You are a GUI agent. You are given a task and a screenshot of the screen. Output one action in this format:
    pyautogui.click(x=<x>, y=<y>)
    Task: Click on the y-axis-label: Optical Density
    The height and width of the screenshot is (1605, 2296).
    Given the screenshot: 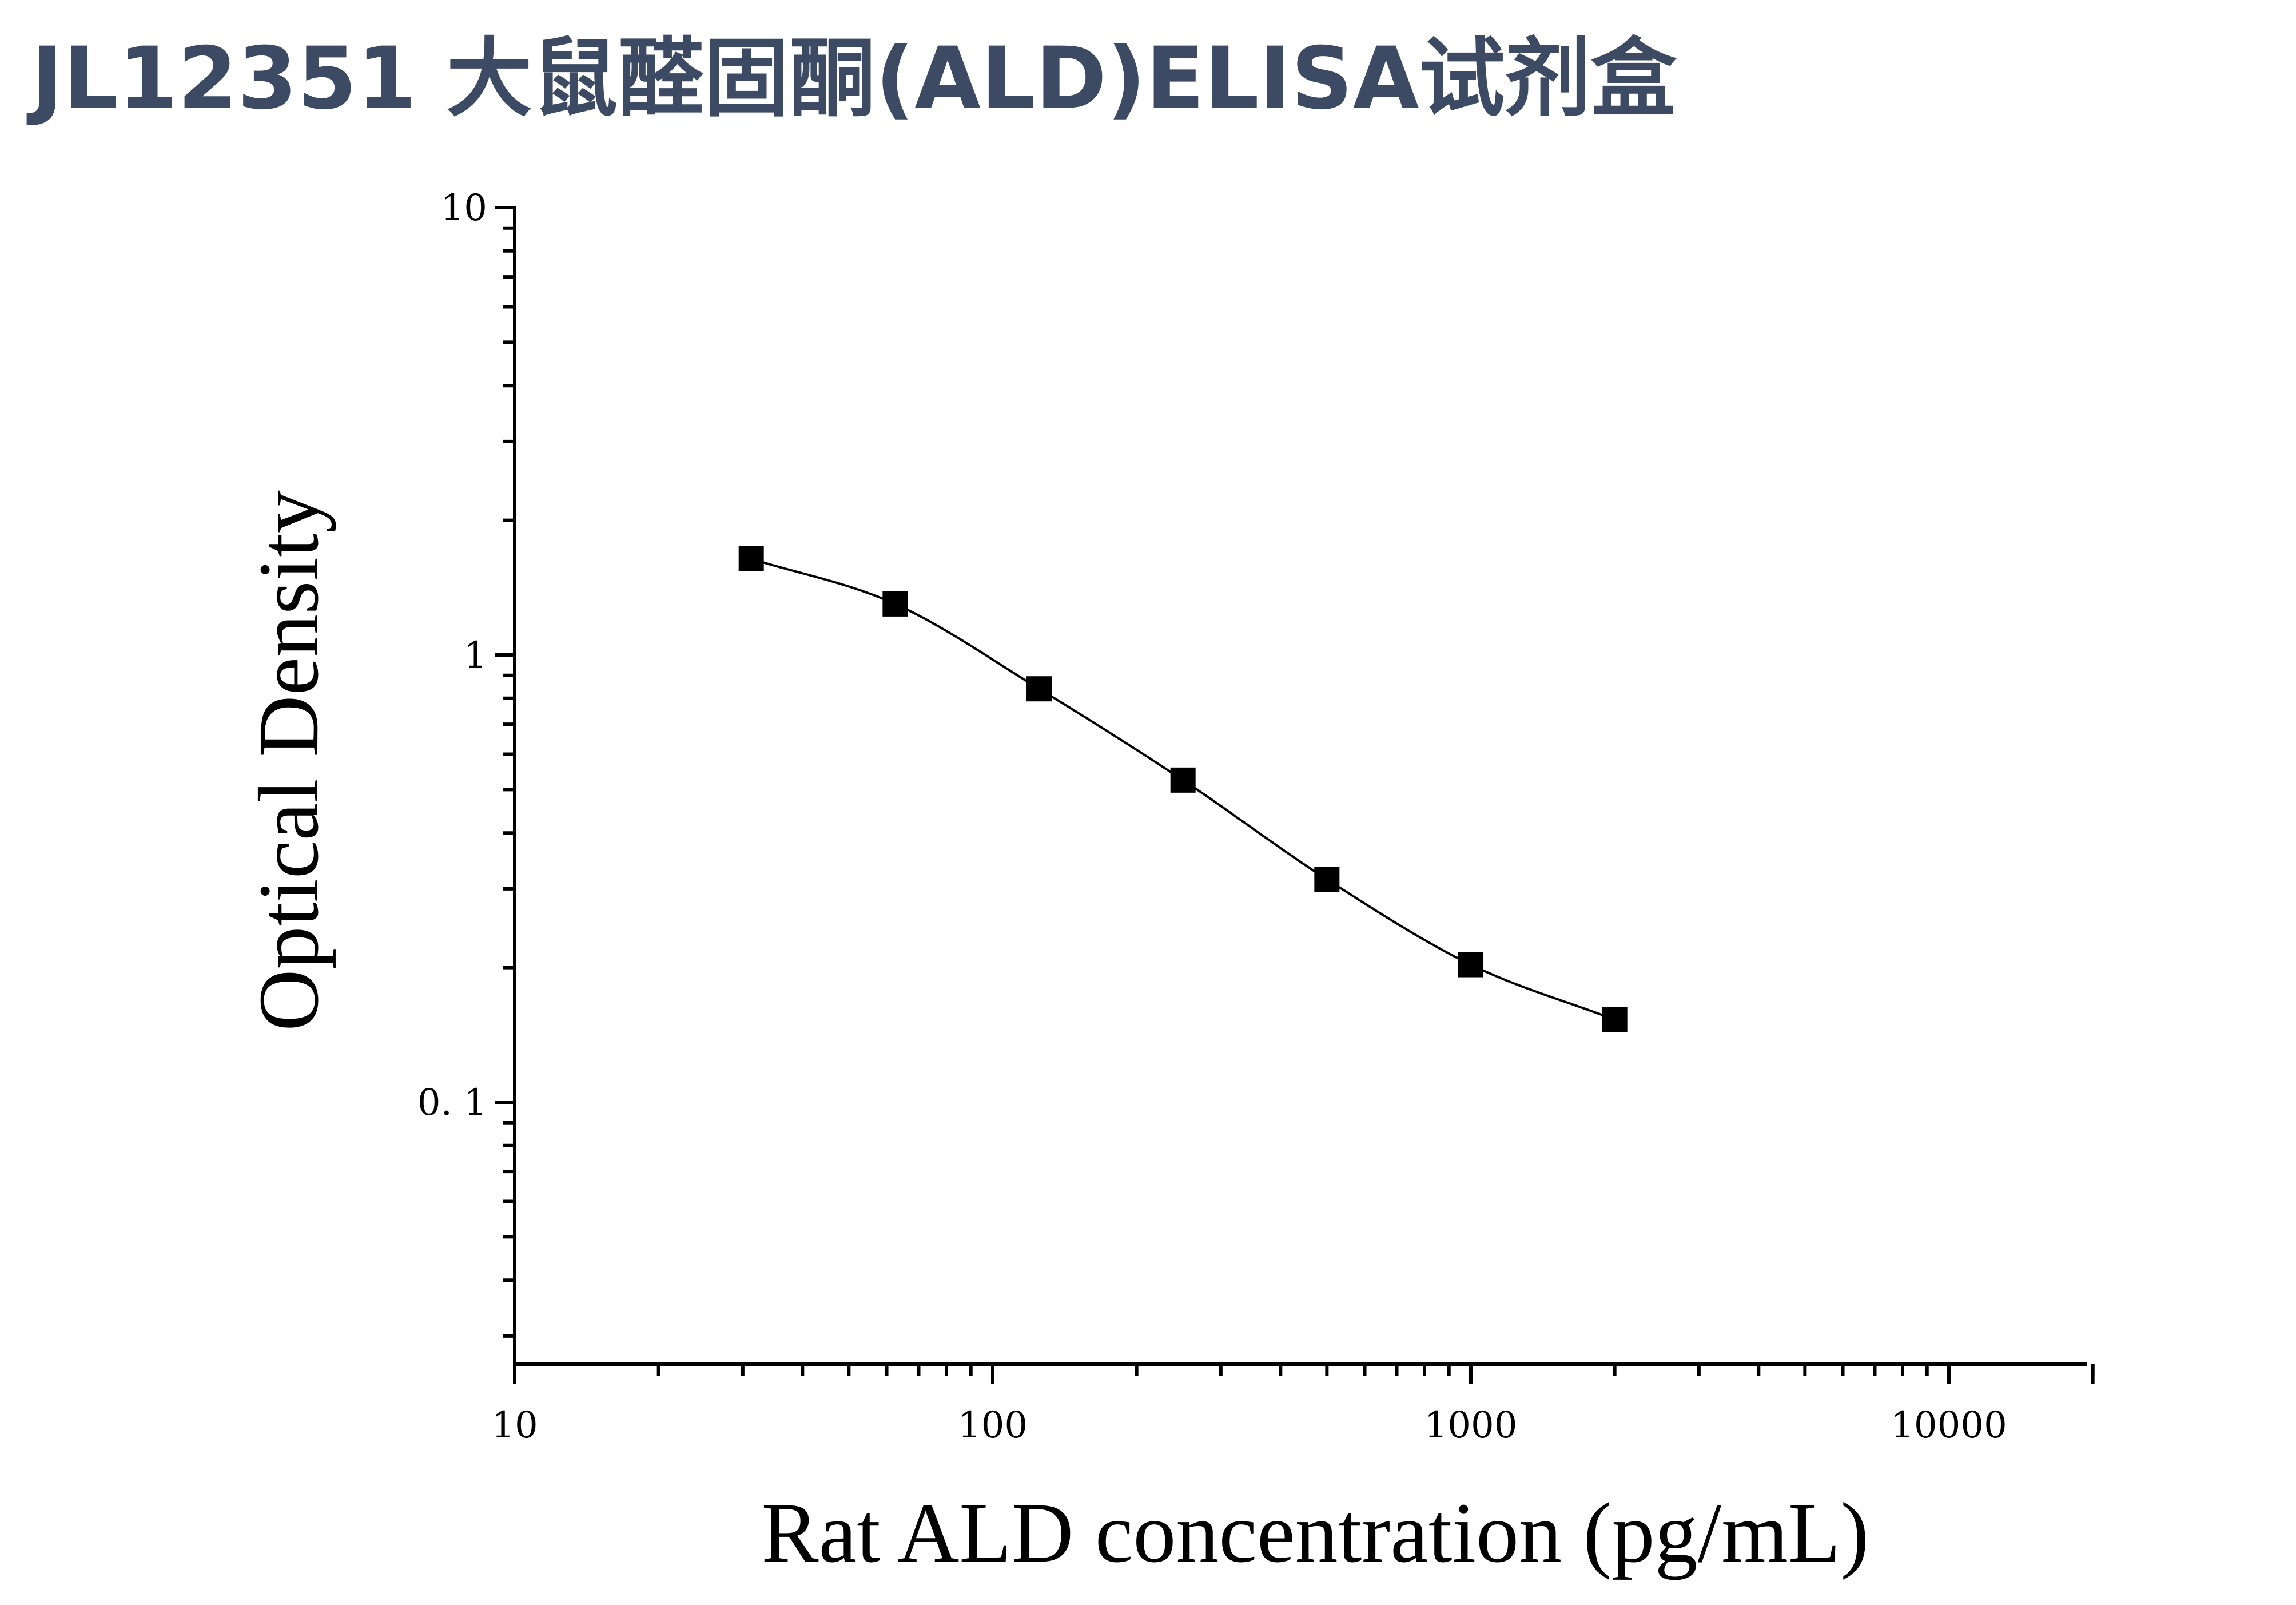 What is the action you would take?
    pyautogui.click(x=288, y=760)
    